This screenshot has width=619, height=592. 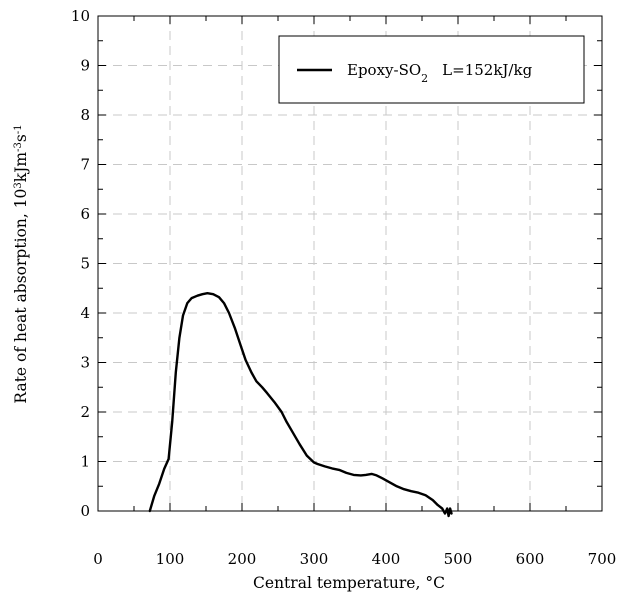 What do you see at coordinates (18, 147) in the screenshot?
I see `y-axis-label-sup: -3` at bounding box center [18, 147].